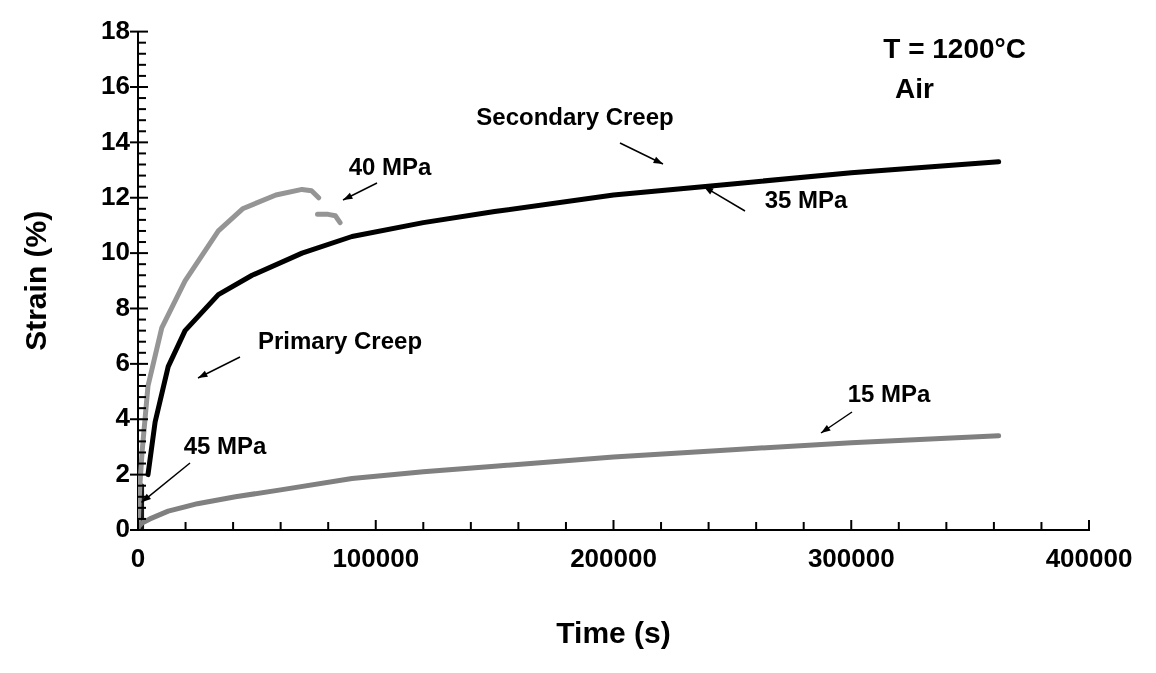 This screenshot has width=1156, height=673. Describe the element at coordinates (575, 116) in the screenshot. I see `annotation: Secondary Creep` at that location.